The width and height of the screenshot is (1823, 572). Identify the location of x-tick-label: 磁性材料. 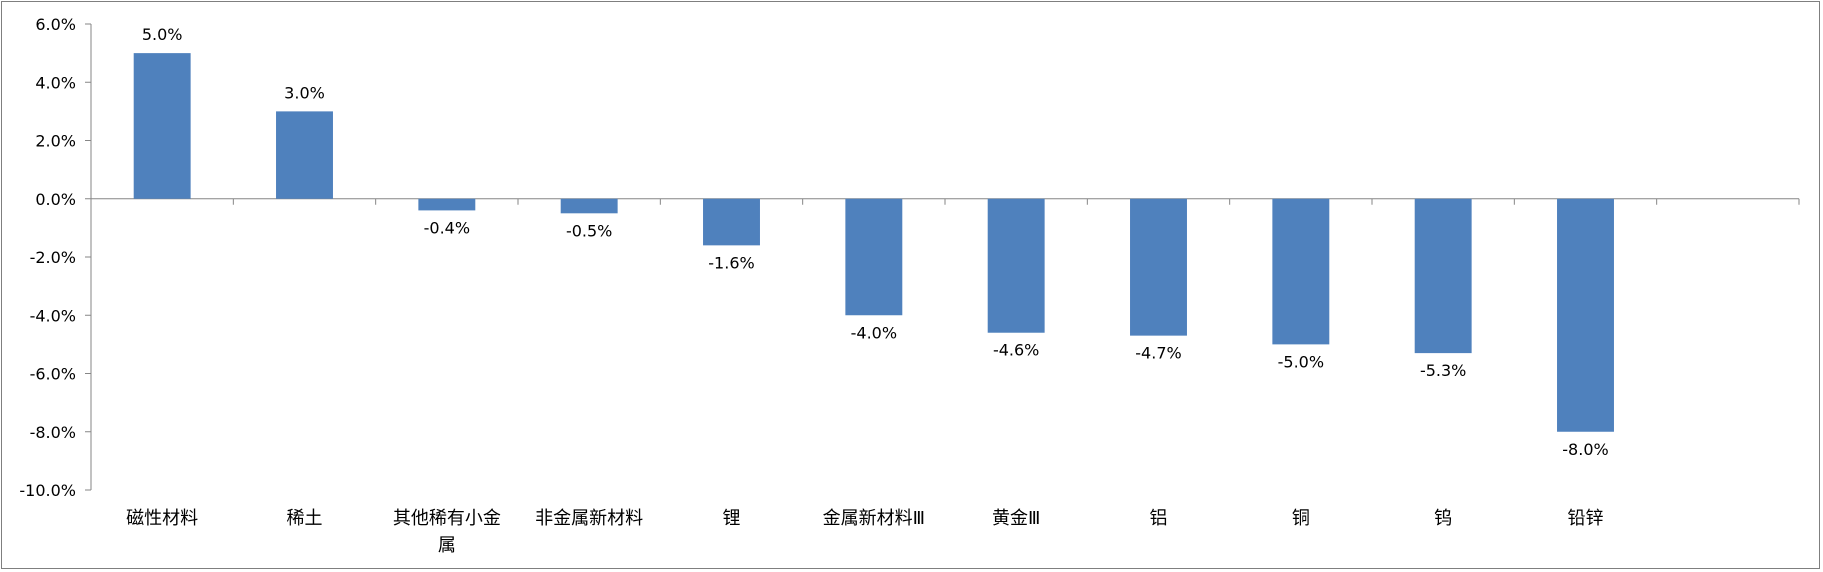
(162, 518).